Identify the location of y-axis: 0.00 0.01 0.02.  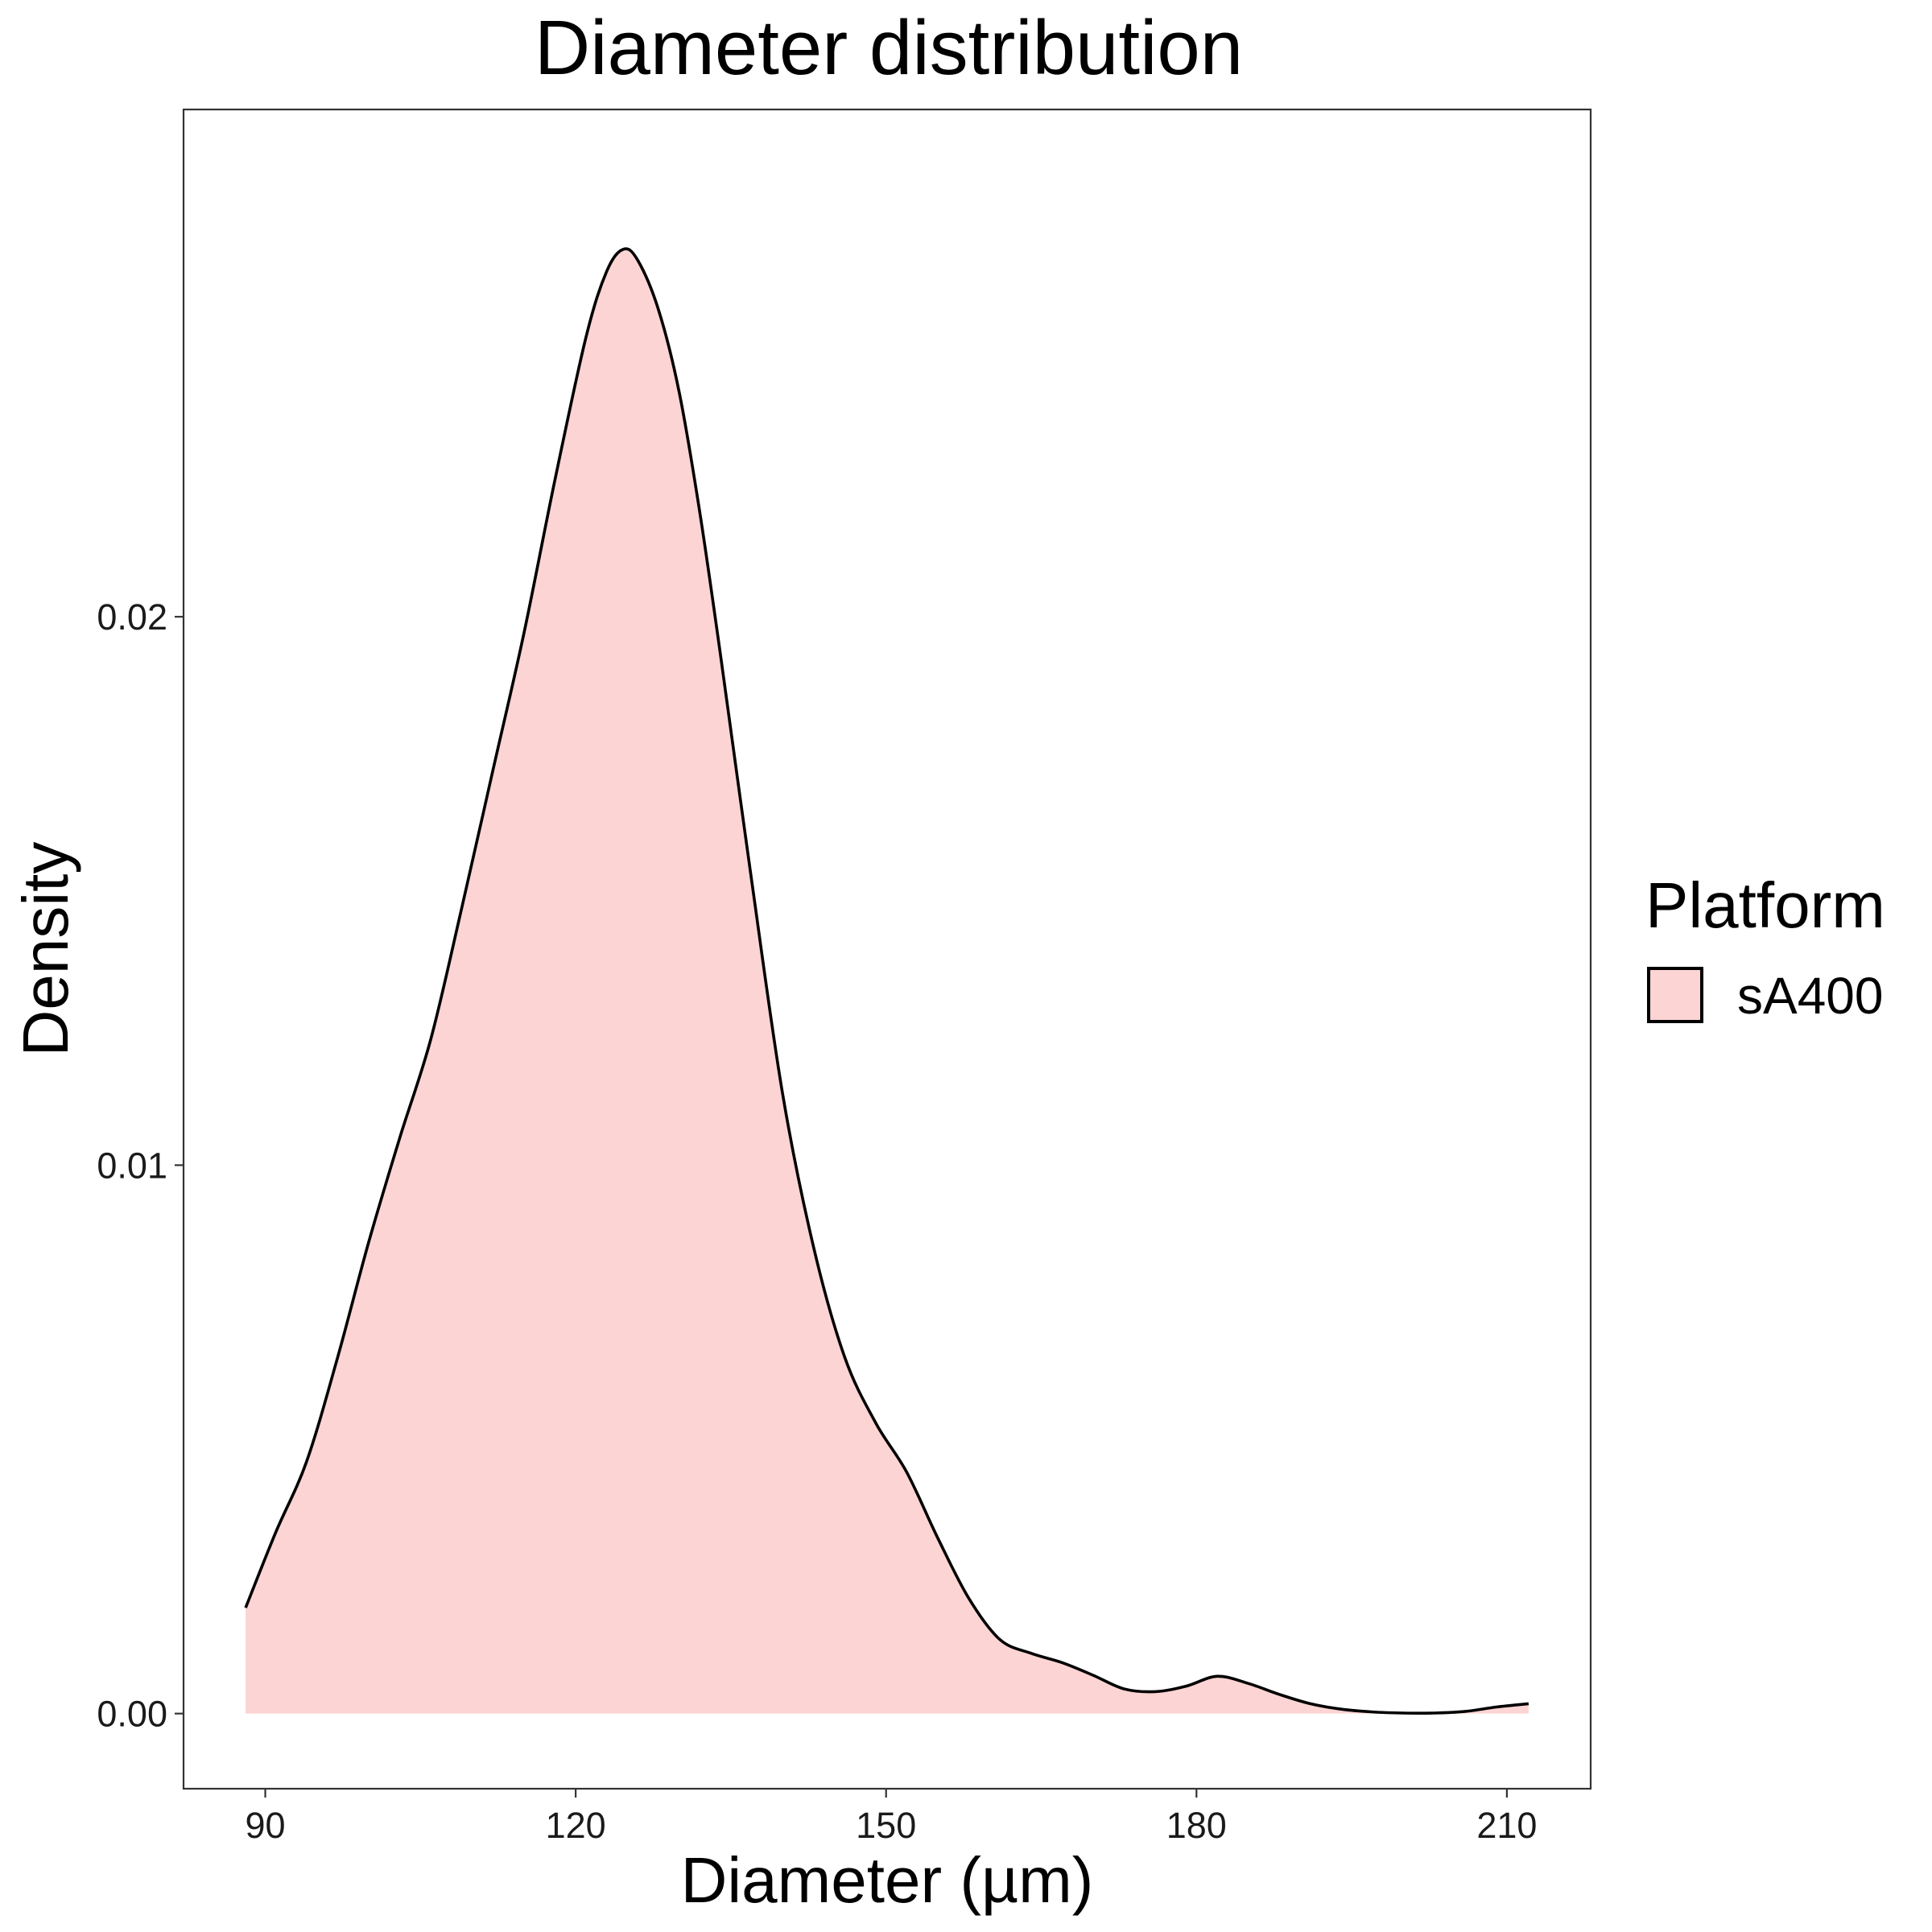
(140, 1166).